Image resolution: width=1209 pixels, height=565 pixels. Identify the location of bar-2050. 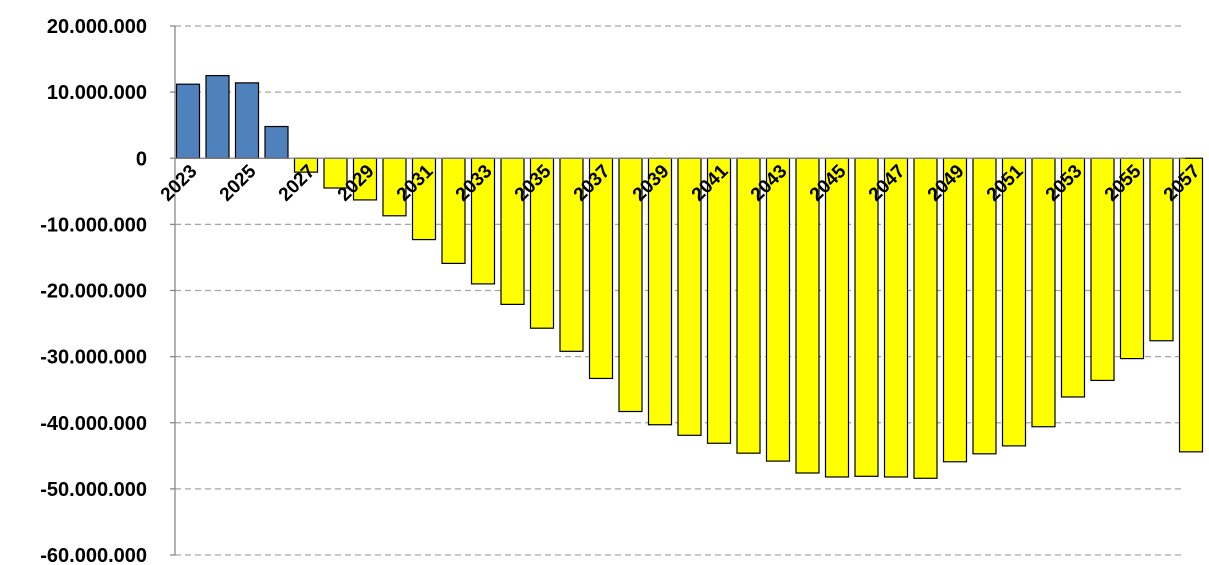
(984, 306).